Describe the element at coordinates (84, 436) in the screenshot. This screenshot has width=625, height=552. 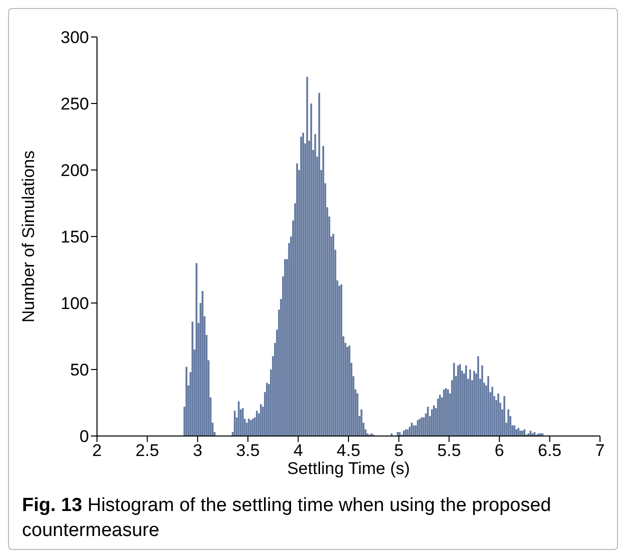
I see `y-tick-label: 0` at that location.